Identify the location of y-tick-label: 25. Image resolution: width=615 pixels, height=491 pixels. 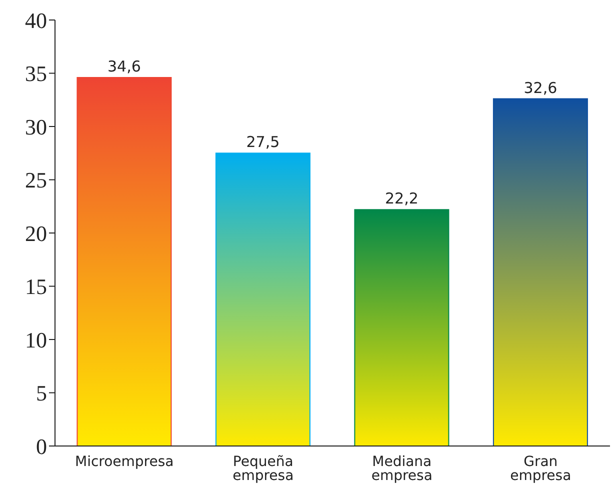
(36, 180).